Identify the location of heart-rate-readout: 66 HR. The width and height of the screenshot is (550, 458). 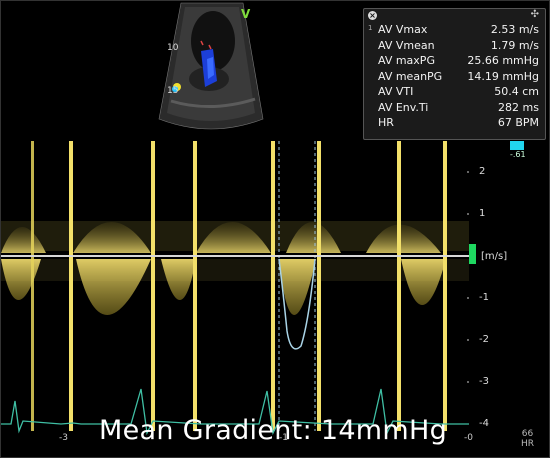
(527, 439).